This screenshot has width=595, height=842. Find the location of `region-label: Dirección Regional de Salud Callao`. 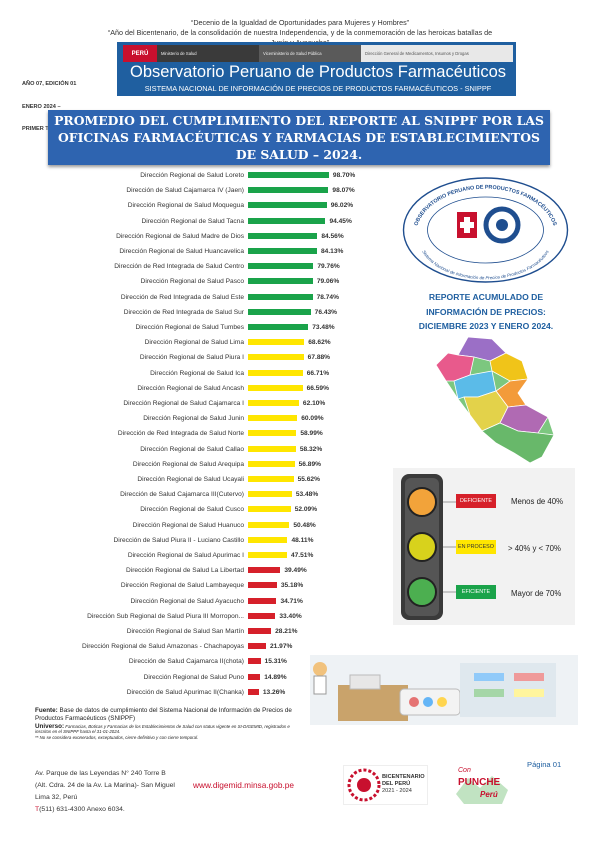

region-label: Dirección Regional de Salud Callao is located at coordinates (192, 449).